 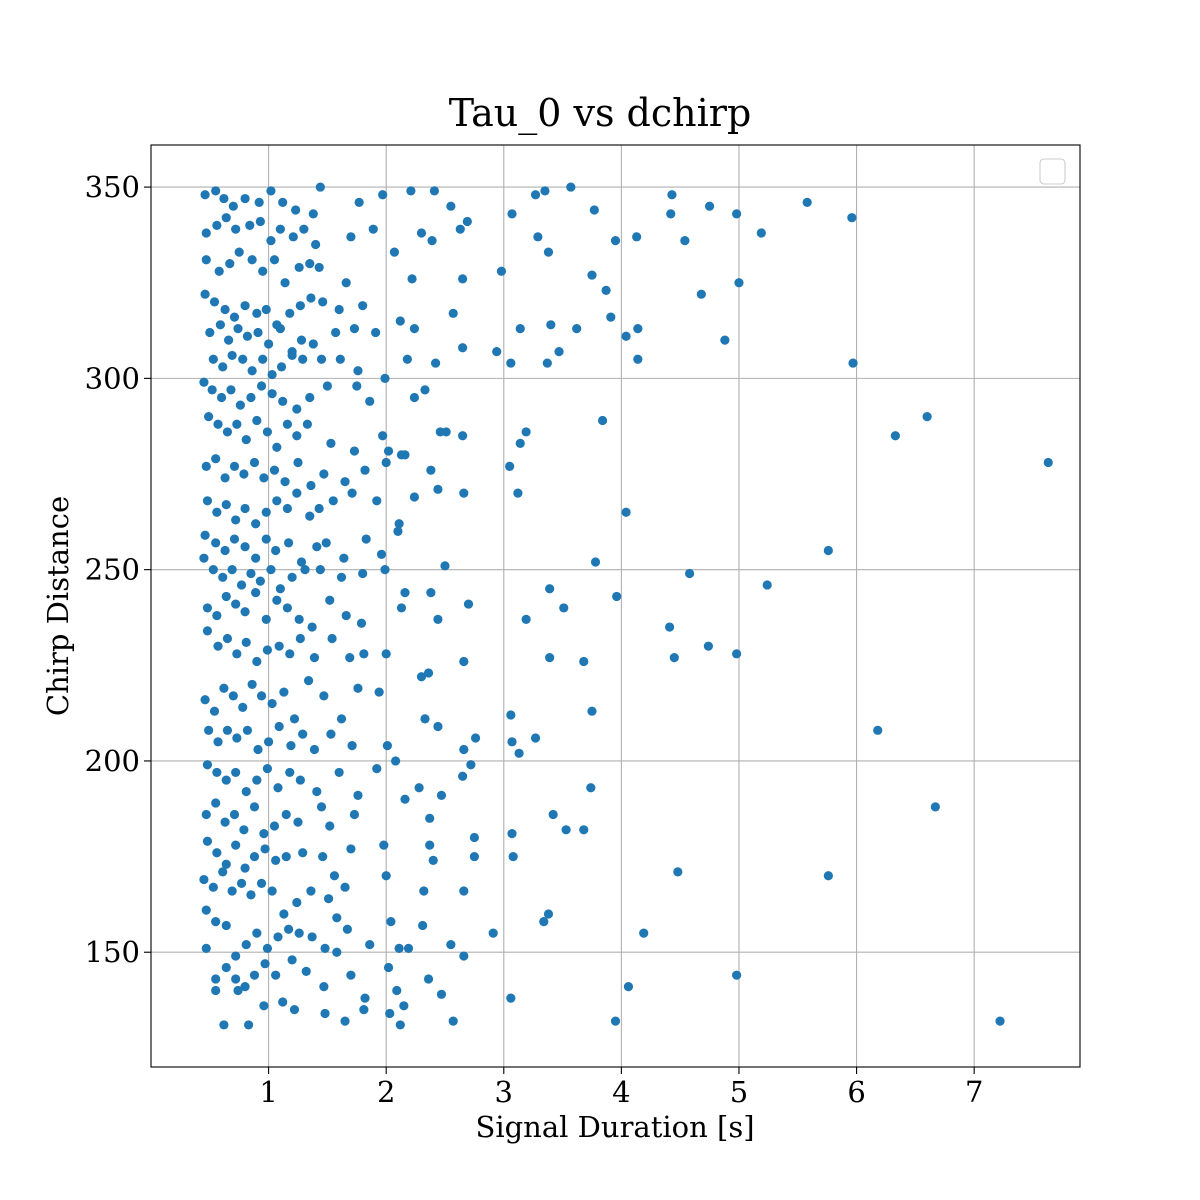 What do you see at coordinates (1052, 171) in the screenshot?
I see `legend-box` at bounding box center [1052, 171].